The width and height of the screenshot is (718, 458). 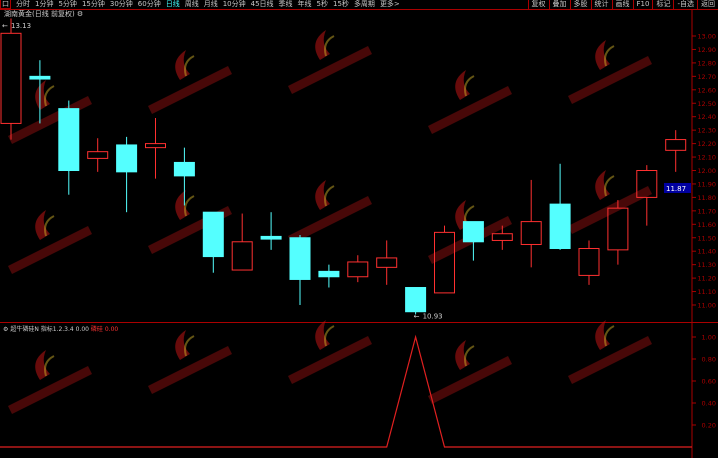 I want to click on indicator-name: 超牛磷硅N, so click(x=24, y=329).